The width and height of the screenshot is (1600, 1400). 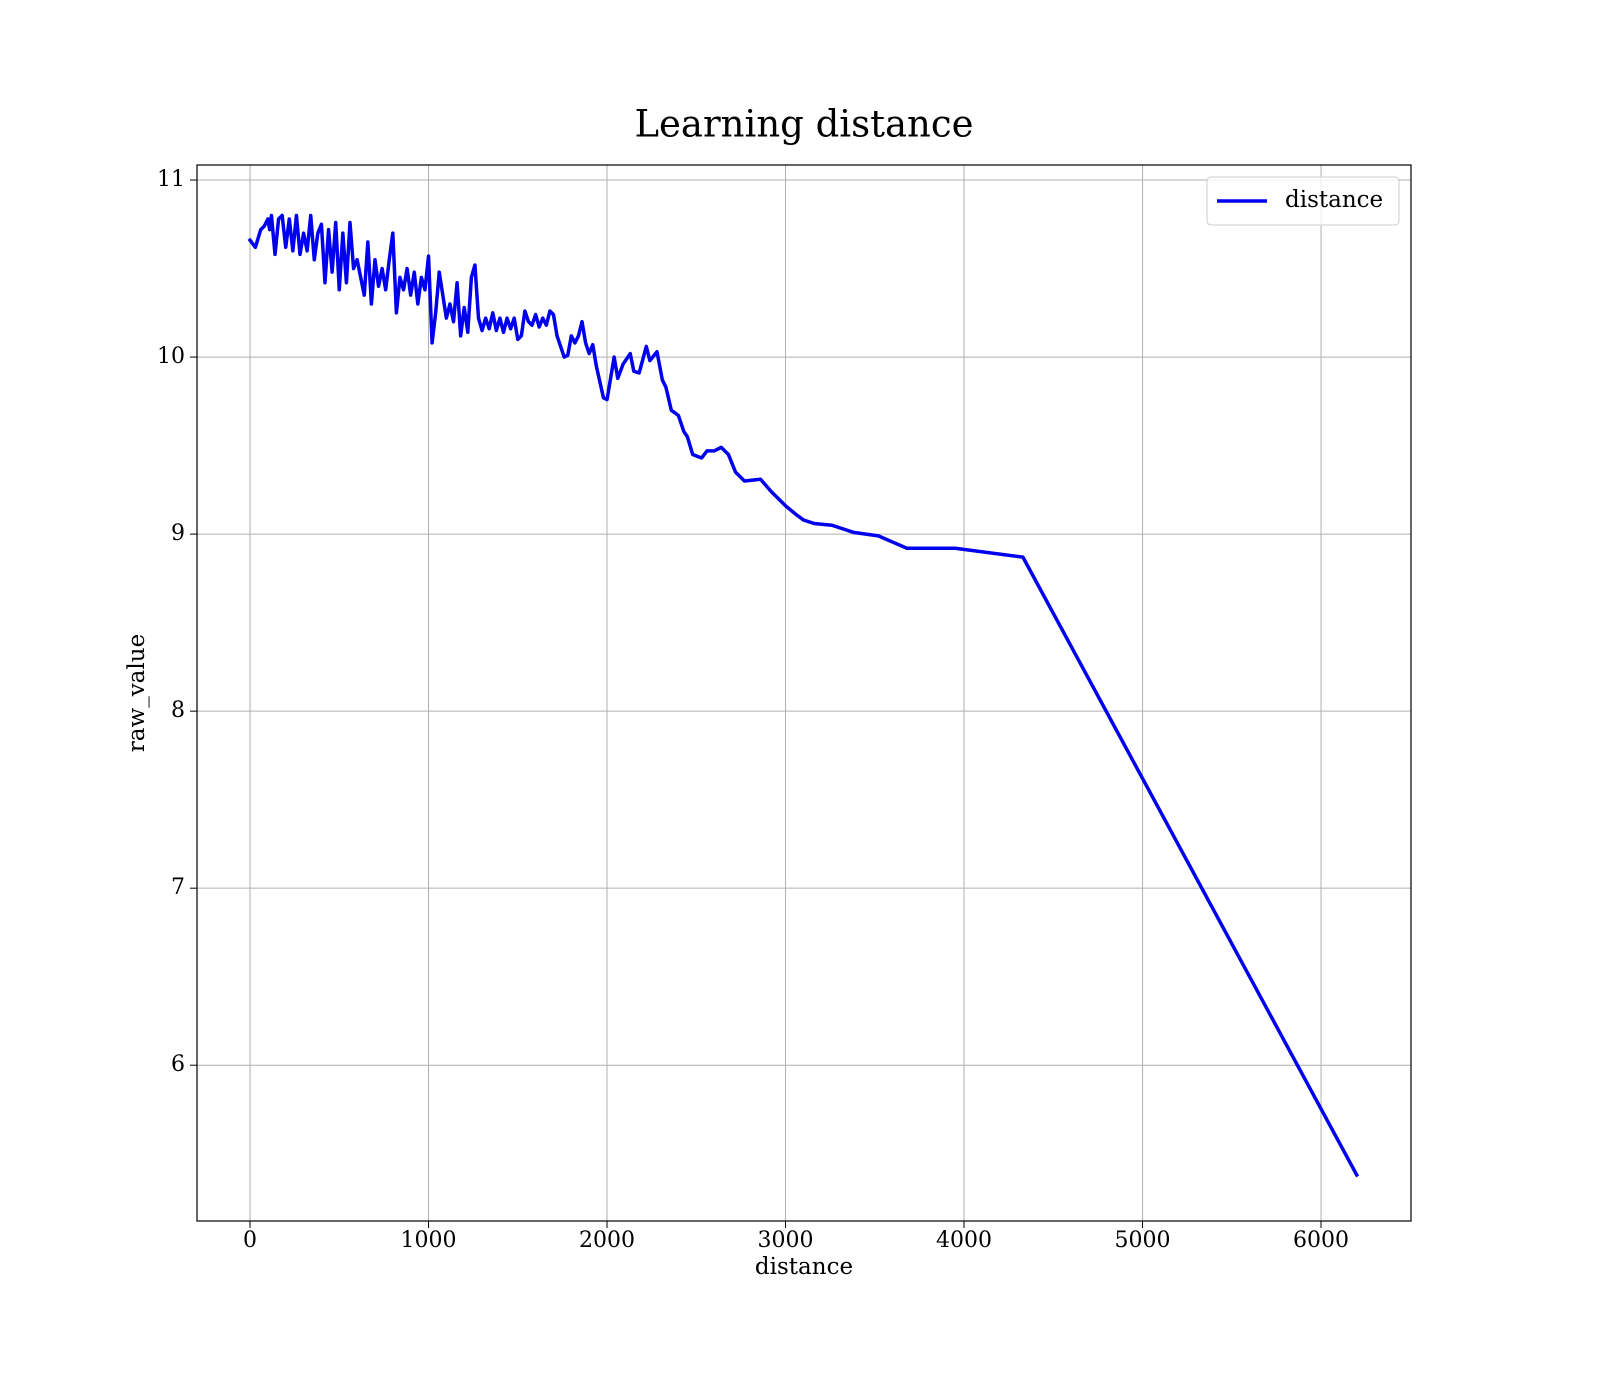 What do you see at coordinates (607, 1240) in the screenshot?
I see `x-tick-label: 2000` at bounding box center [607, 1240].